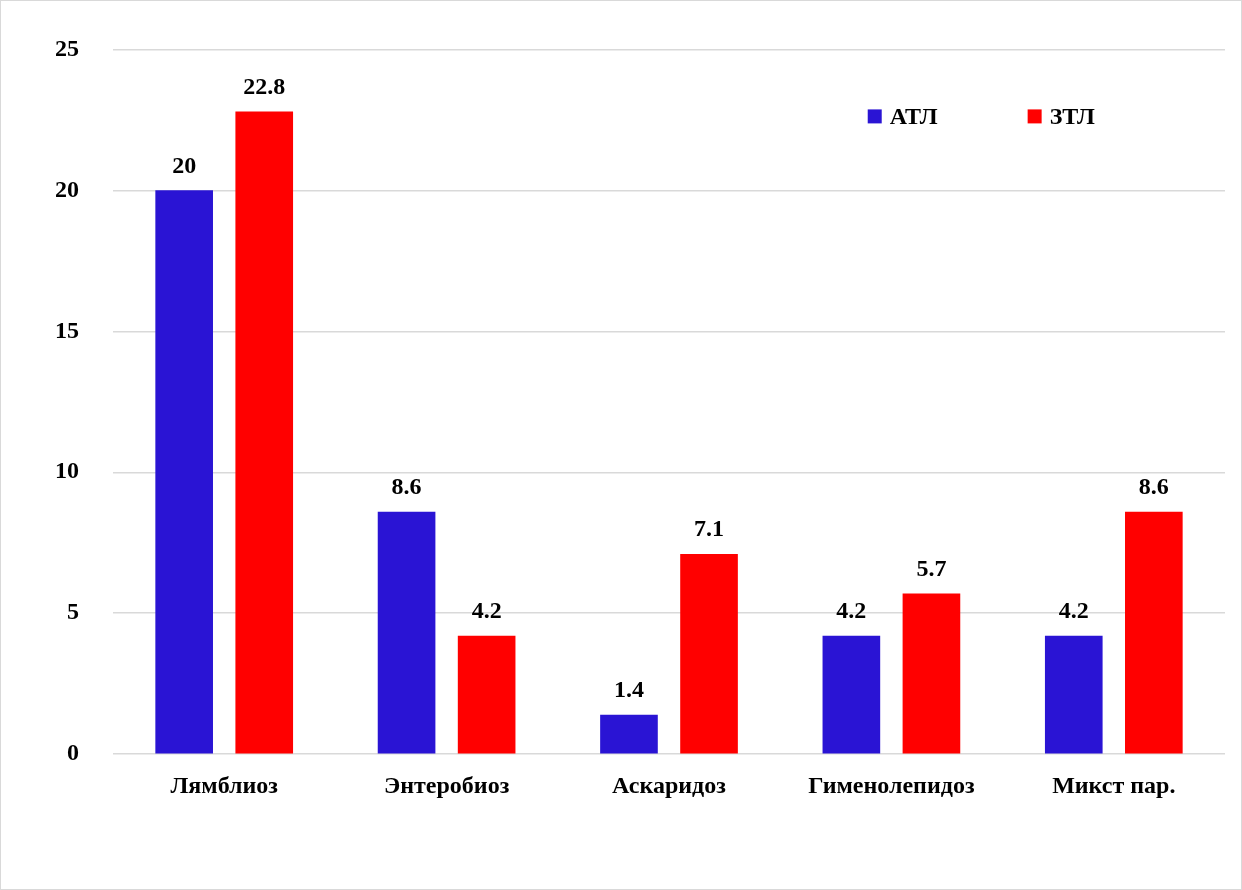 The height and width of the screenshot is (890, 1242). I want to click on y-tick-label: 20, so click(67, 188).